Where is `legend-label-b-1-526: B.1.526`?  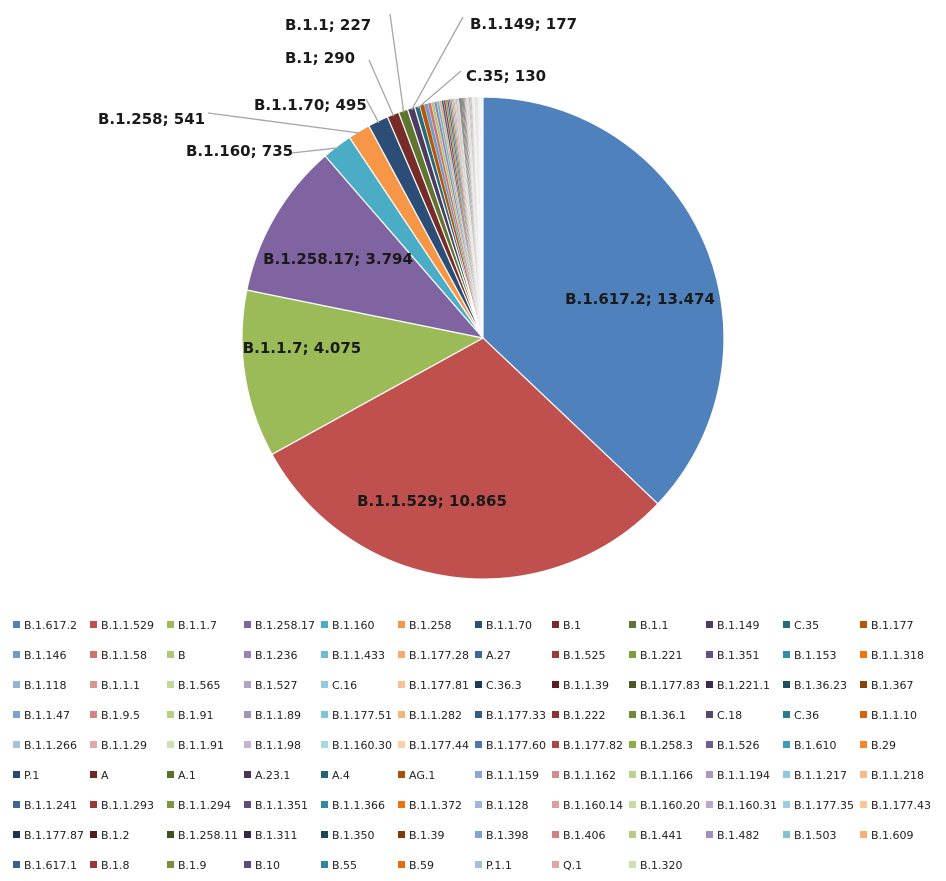
legend-label-b-1-526: B.1.526 is located at coordinates (738, 745).